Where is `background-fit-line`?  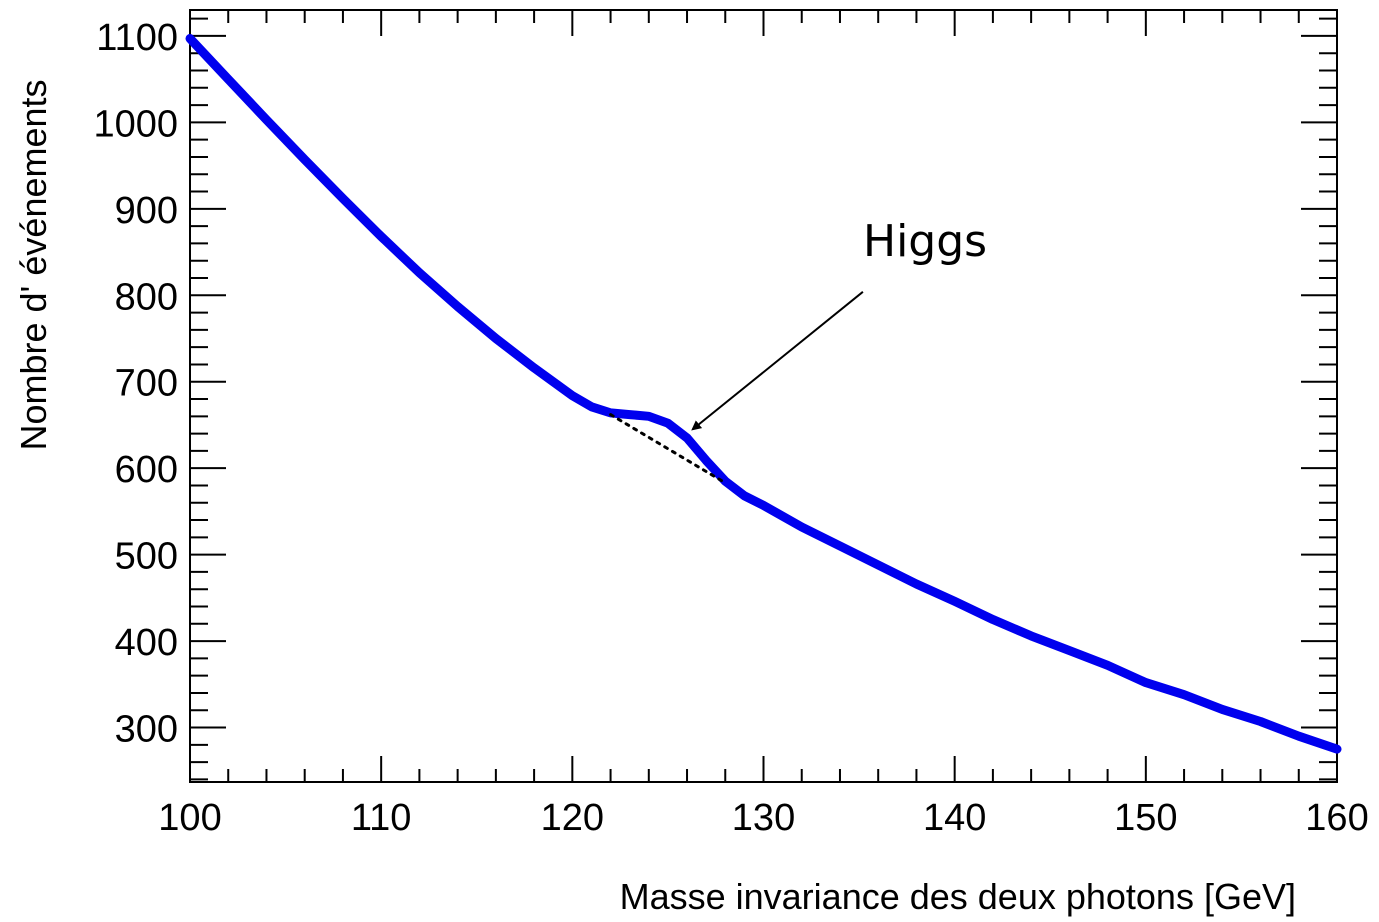
background-fit-line is located at coordinates (668, 449).